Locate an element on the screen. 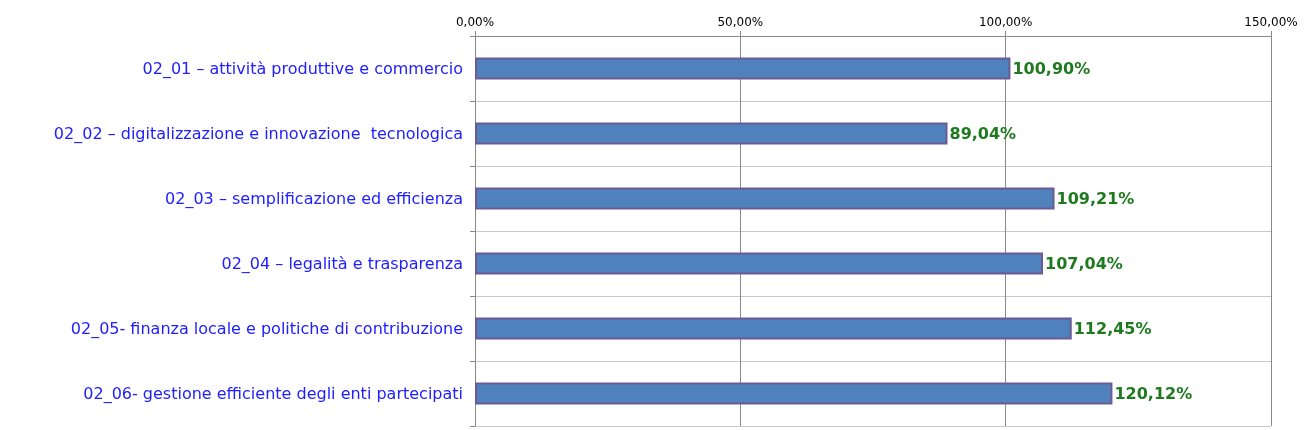  y-tick-label: 02_01 – attività produttive e commercio is located at coordinates (302, 69).